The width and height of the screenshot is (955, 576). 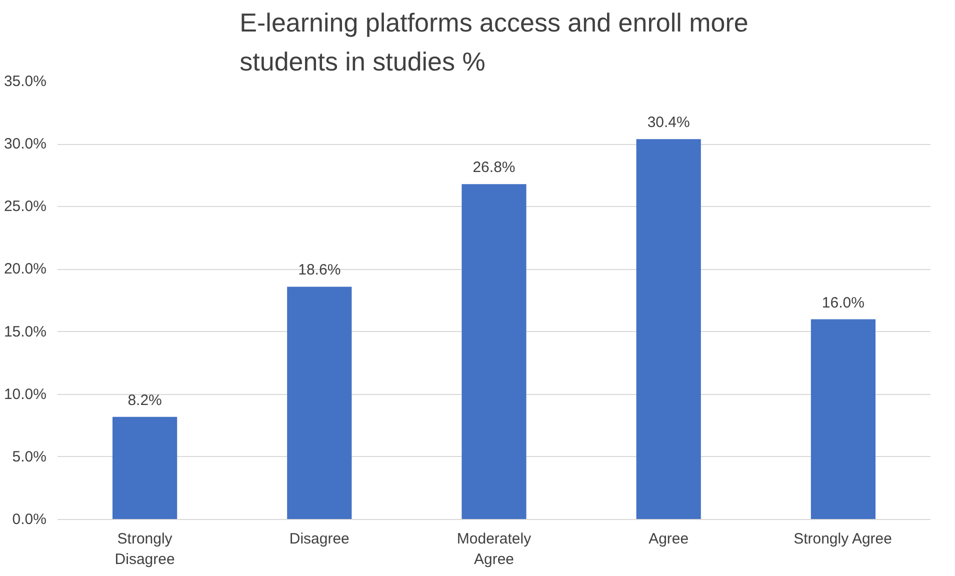 What do you see at coordinates (25, 207) in the screenshot?
I see `y-tick-label: 25.0%` at bounding box center [25, 207].